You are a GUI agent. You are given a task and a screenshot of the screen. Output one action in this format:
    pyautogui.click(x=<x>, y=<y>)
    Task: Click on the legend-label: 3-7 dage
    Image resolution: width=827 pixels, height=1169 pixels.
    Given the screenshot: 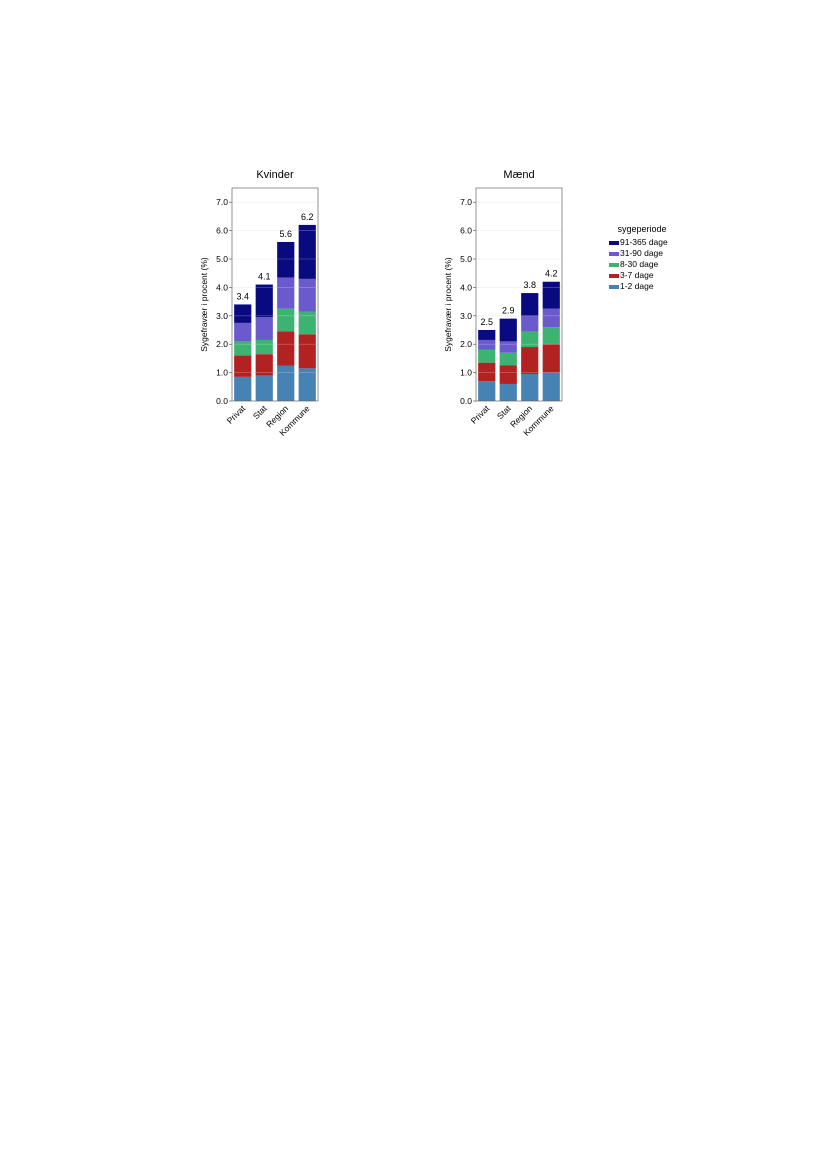 What is the action you would take?
    pyautogui.click(x=637, y=275)
    